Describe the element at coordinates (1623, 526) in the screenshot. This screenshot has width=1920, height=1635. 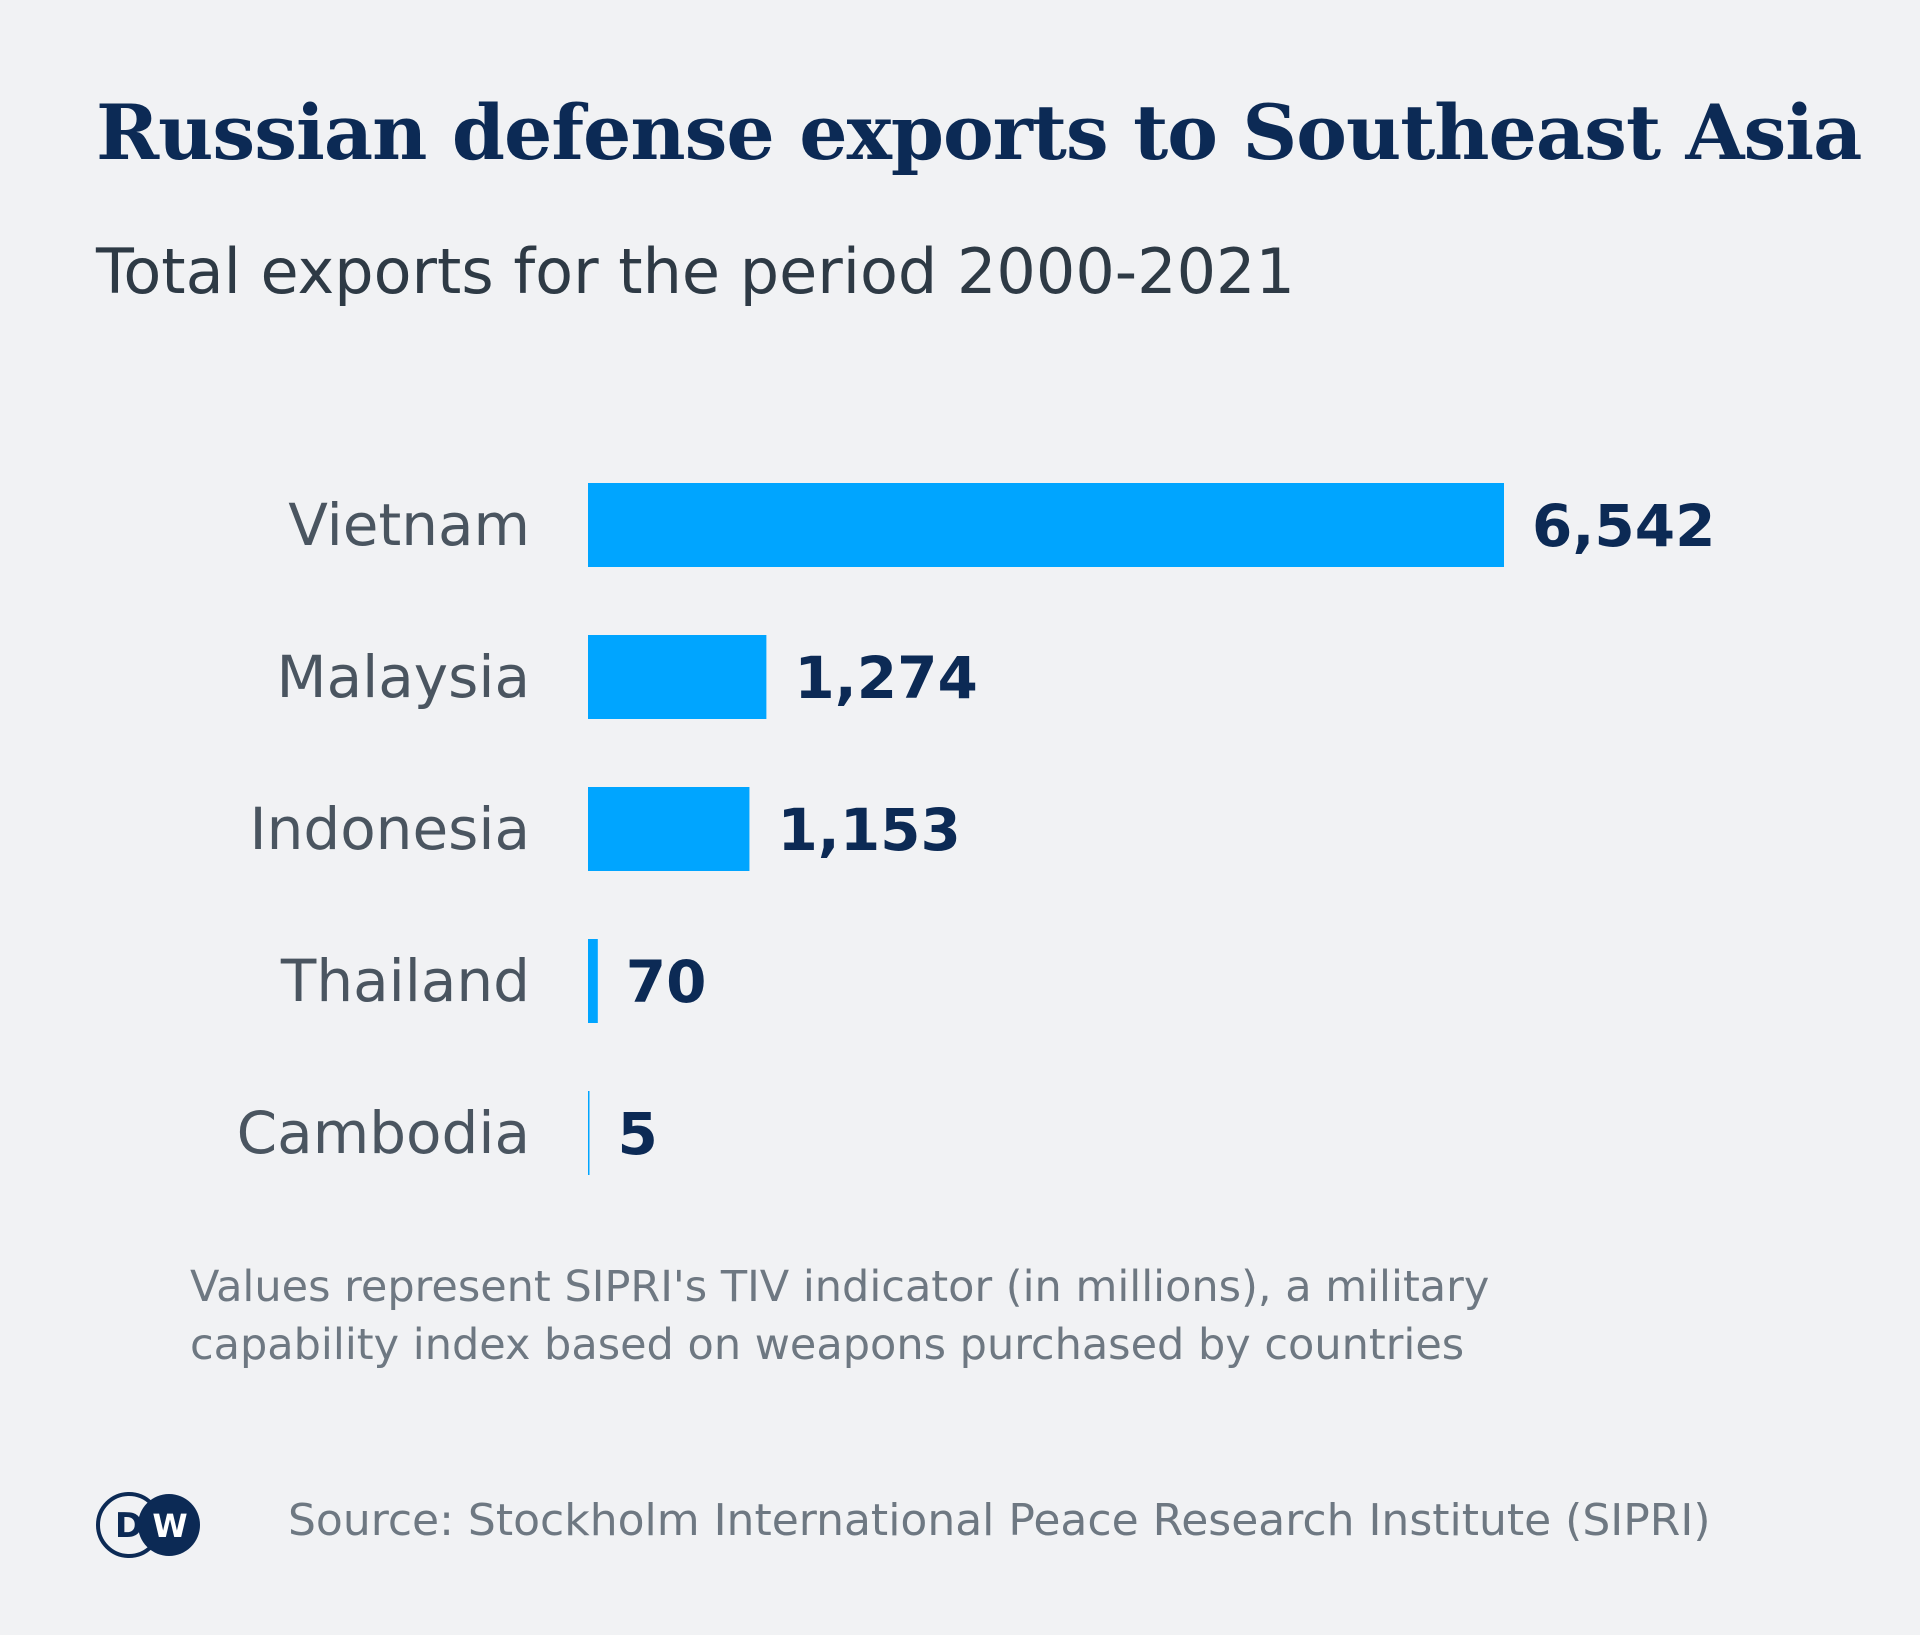
I see `value-label-vietnam: 6,542` at that location.